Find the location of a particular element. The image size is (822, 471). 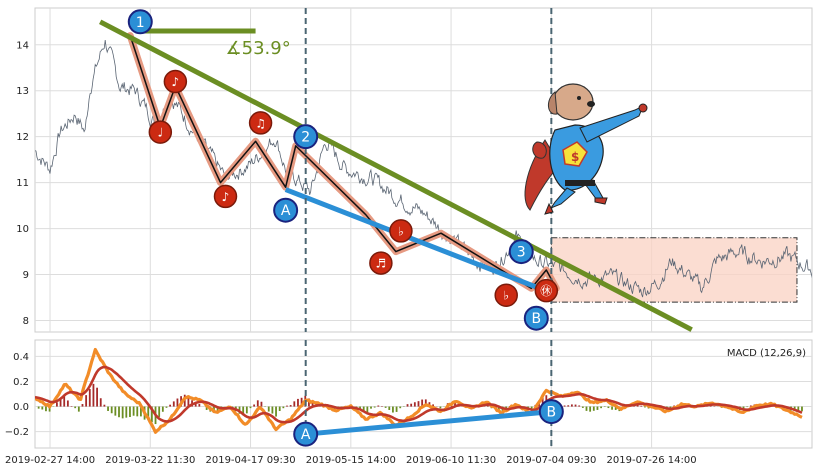

price-y-tick-label: 8 is located at coordinates (26, 321).